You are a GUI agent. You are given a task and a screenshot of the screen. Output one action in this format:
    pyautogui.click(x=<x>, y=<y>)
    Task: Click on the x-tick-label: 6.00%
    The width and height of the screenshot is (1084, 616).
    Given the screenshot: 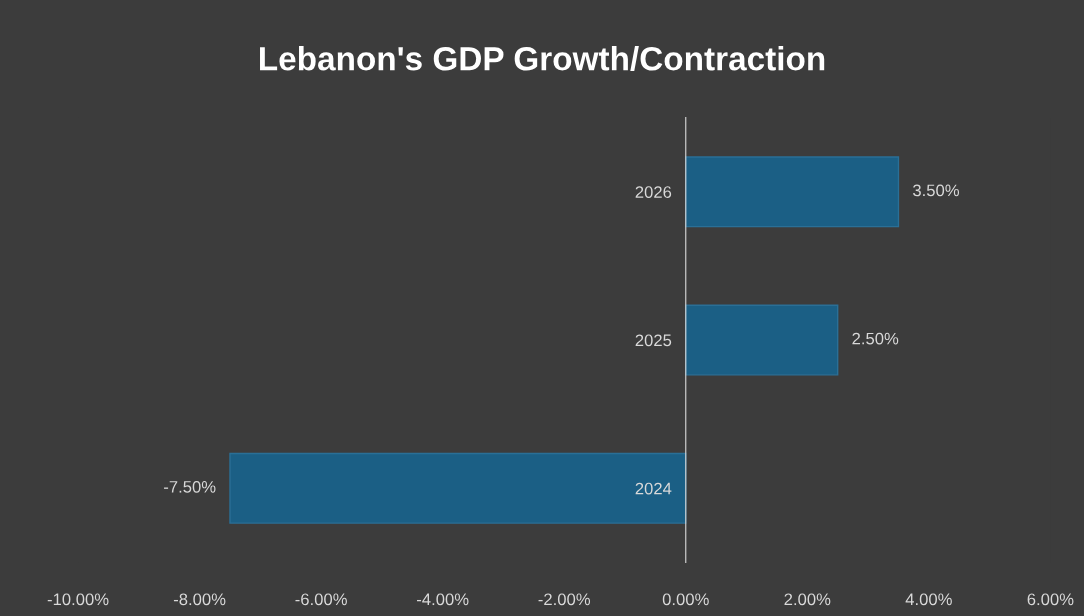 What is the action you would take?
    pyautogui.click(x=1050, y=599)
    